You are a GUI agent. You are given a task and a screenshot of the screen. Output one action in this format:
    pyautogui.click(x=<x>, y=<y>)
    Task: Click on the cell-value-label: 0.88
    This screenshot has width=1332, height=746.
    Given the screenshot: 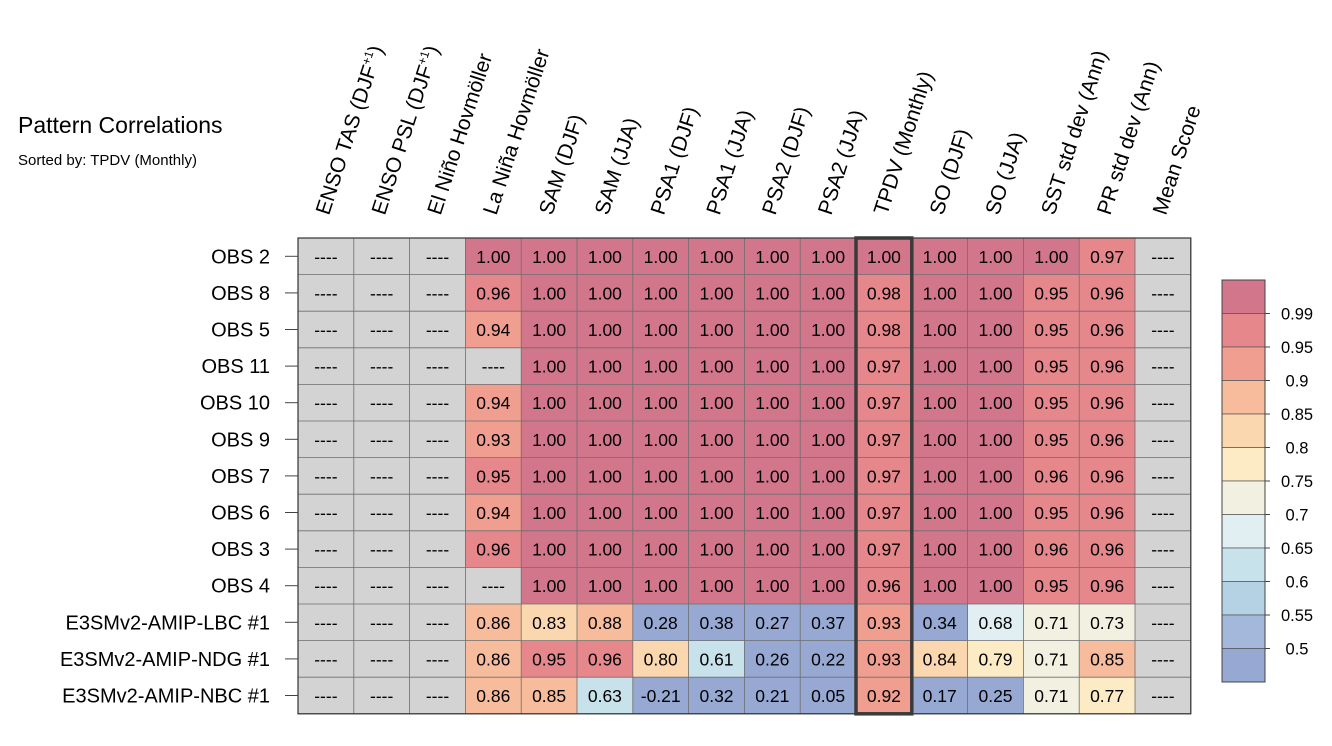 What is the action you would take?
    pyautogui.click(x=605, y=623)
    